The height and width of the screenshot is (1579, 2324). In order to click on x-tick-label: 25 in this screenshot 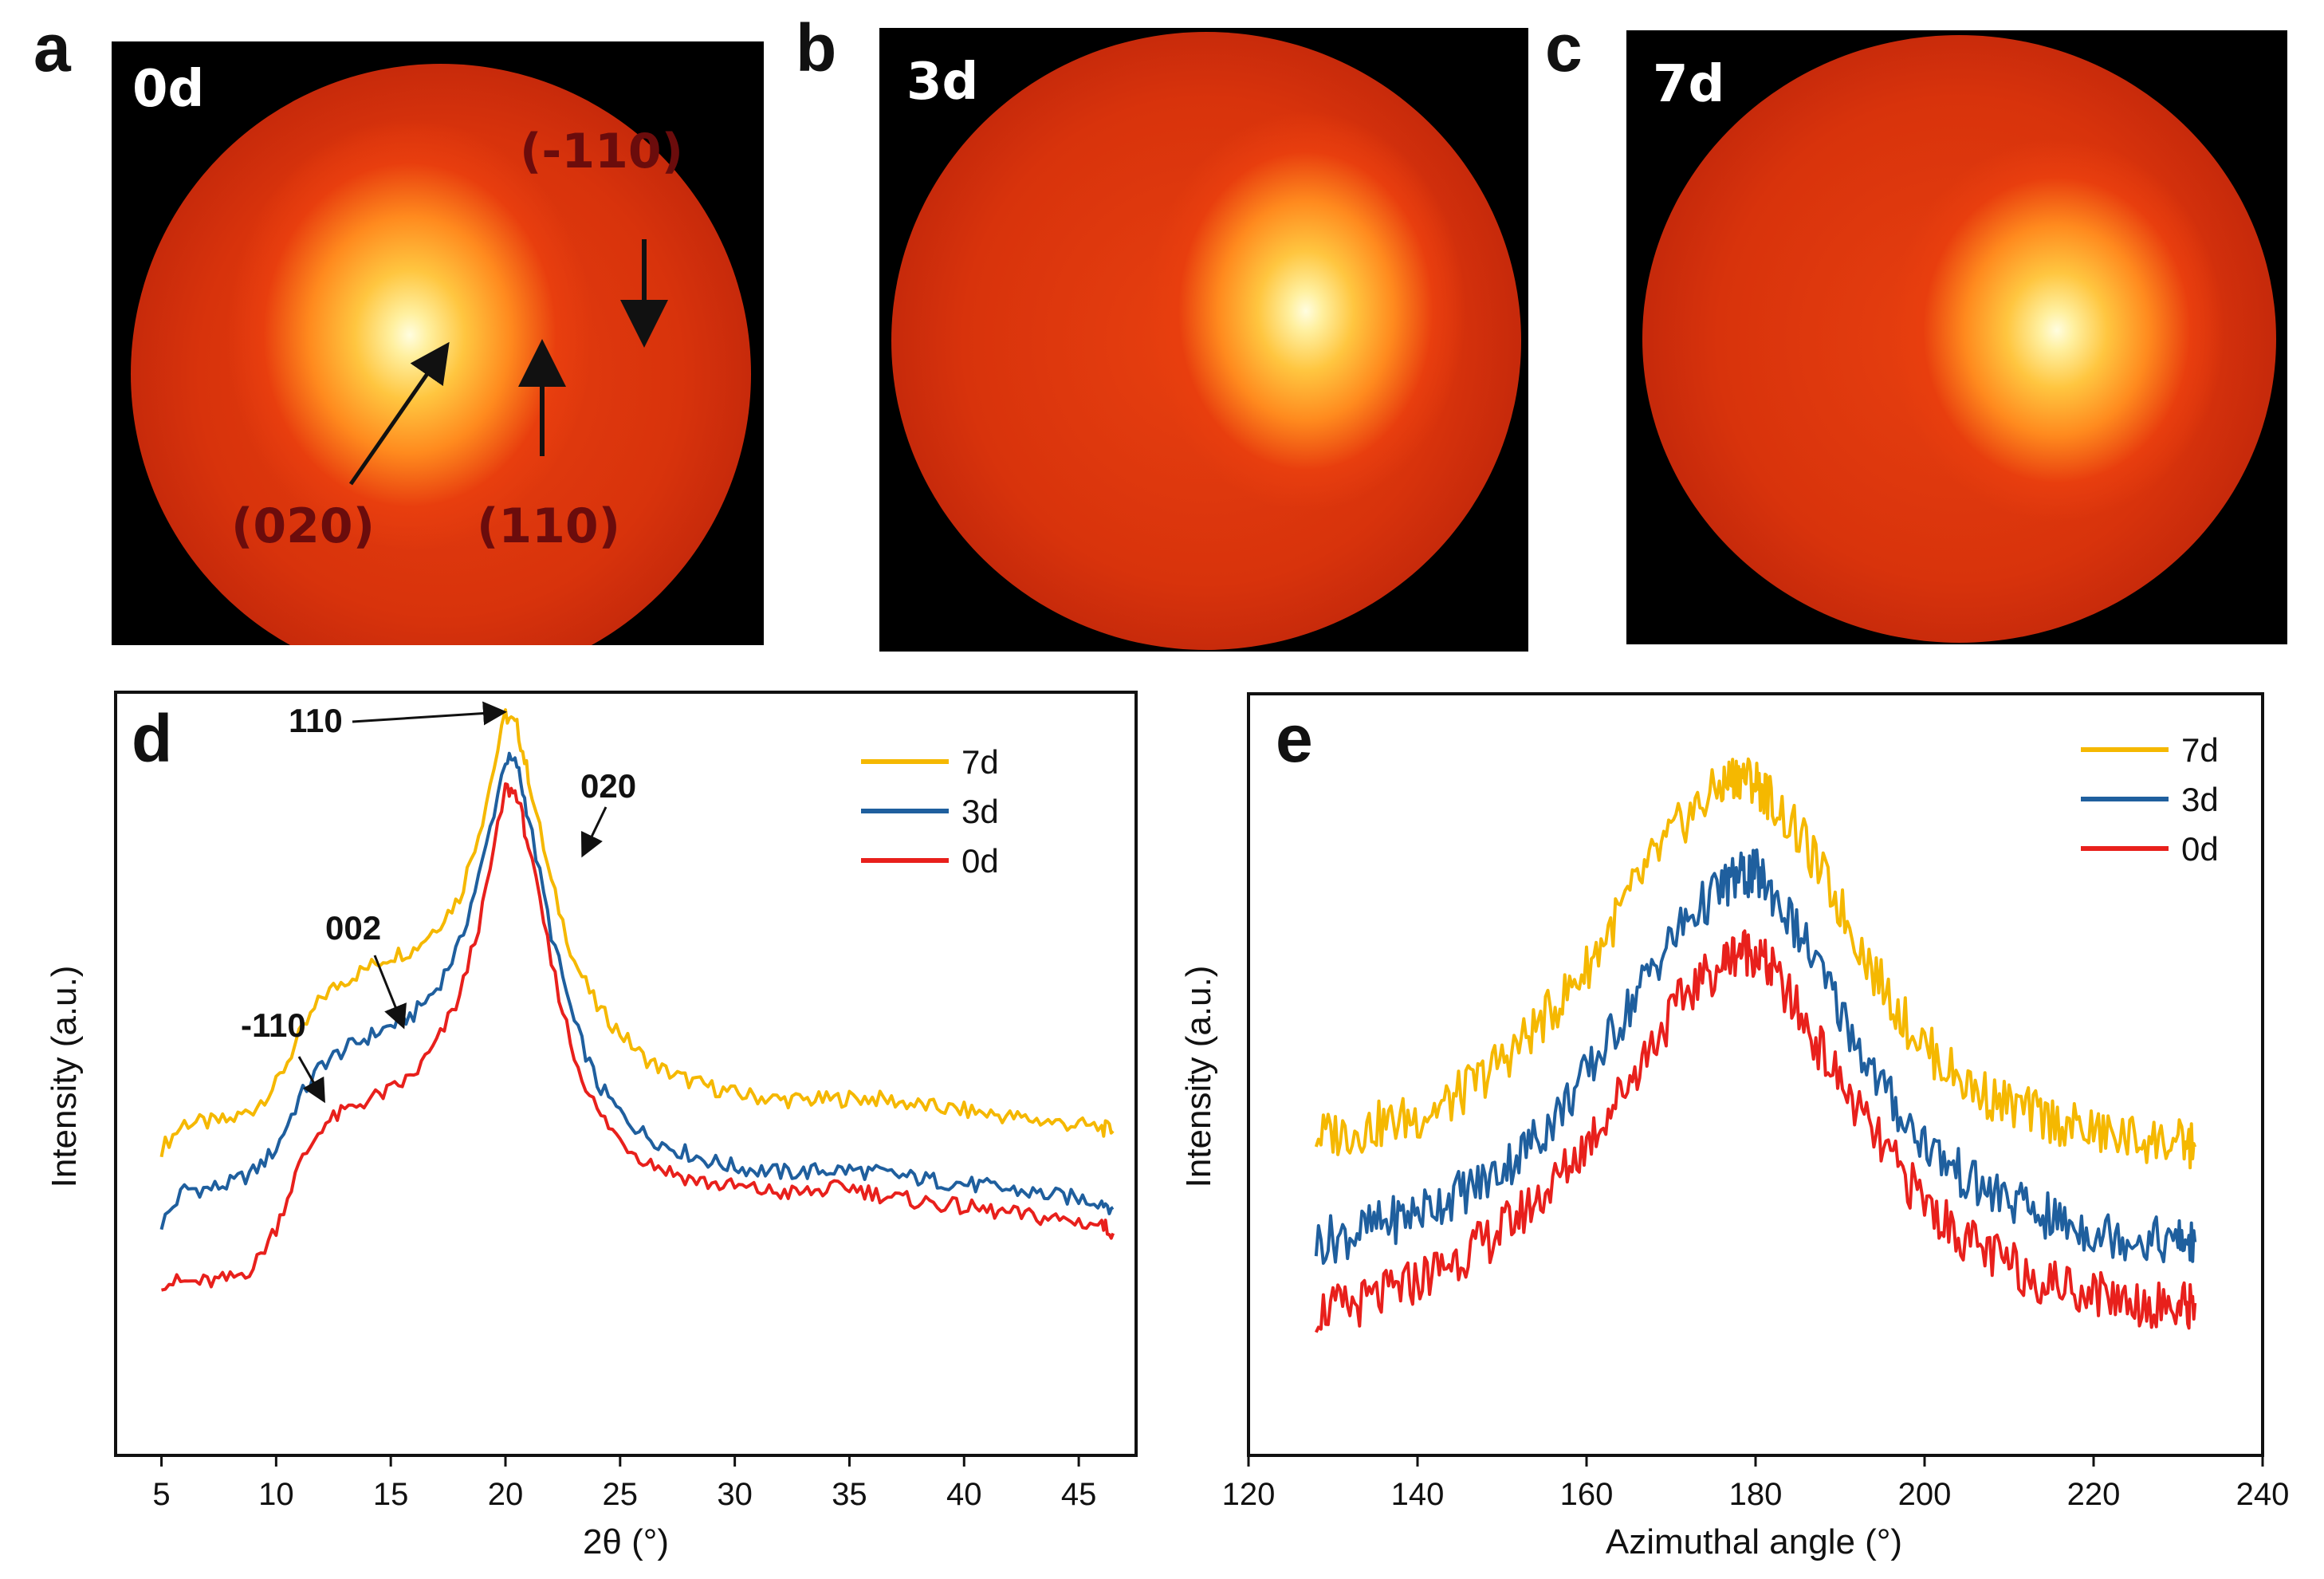, I will do `click(621, 1494)`.